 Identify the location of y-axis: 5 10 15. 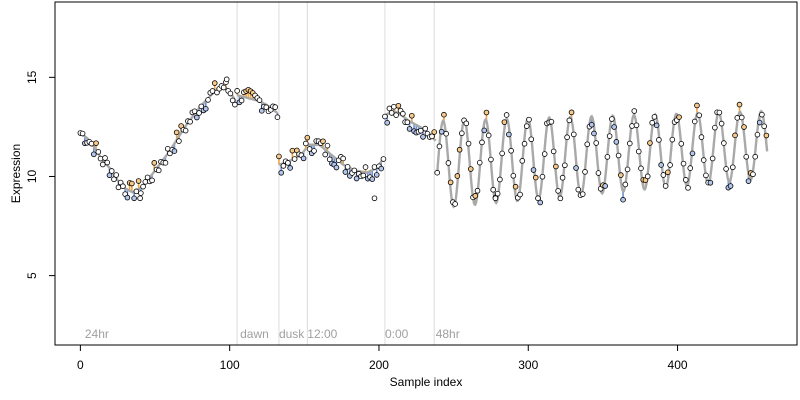
(40, 174).